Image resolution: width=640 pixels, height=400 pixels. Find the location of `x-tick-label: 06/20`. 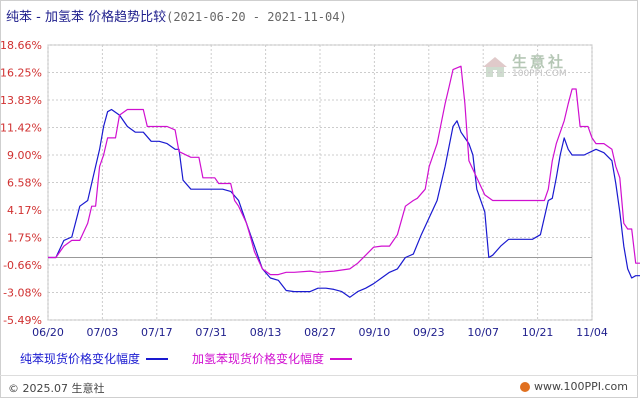

x-tick-label: 06/20 is located at coordinates (48, 332).